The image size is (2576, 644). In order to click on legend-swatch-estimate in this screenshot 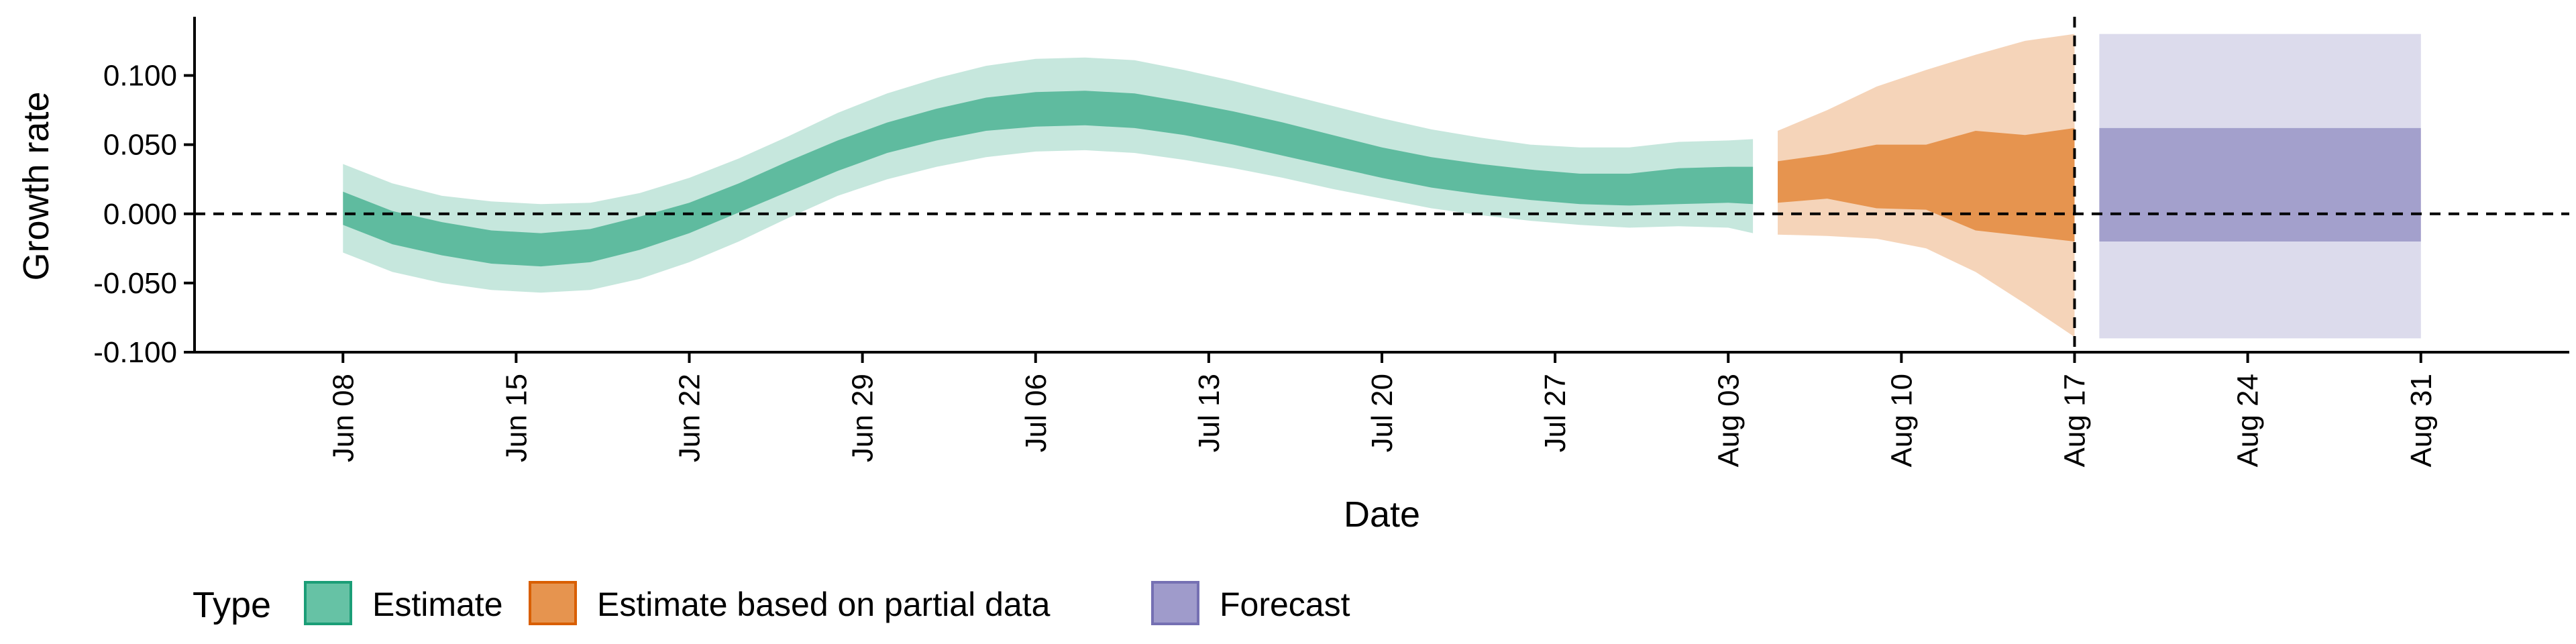, I will do `click(328, 603)`.